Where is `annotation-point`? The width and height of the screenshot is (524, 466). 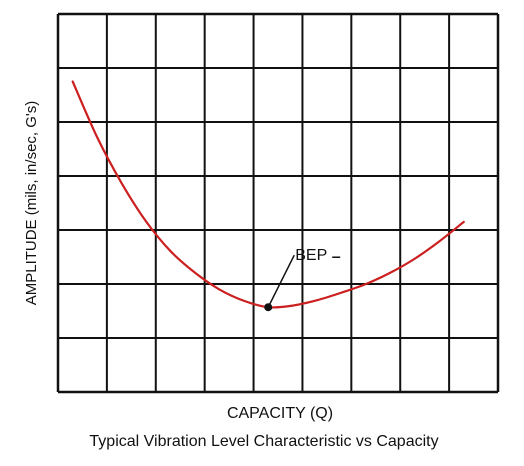
annotation-point is located at coordinates (268, 307).